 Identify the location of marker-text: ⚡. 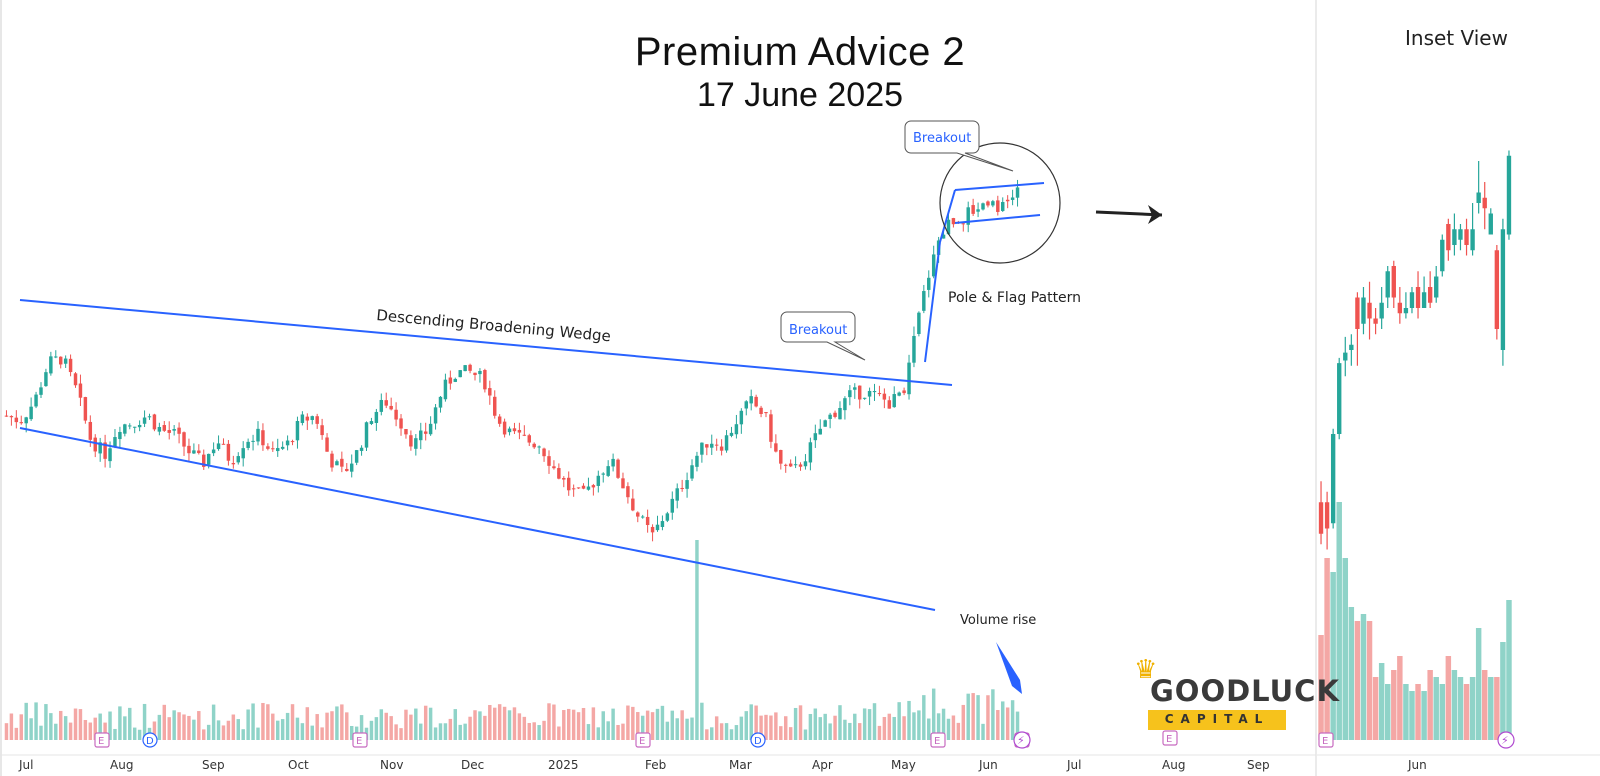
(1021, 740).